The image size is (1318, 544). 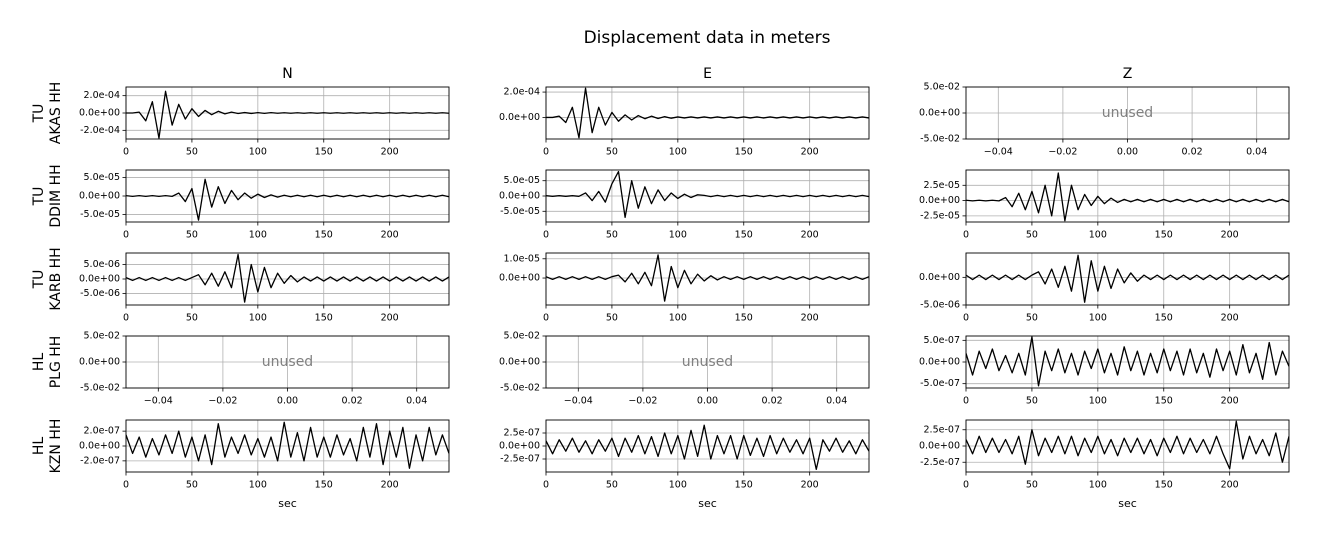 I want to click on panel: 2.0e-04 0.0e+00 0 50 100 150 200, so click(x=684, y=122).